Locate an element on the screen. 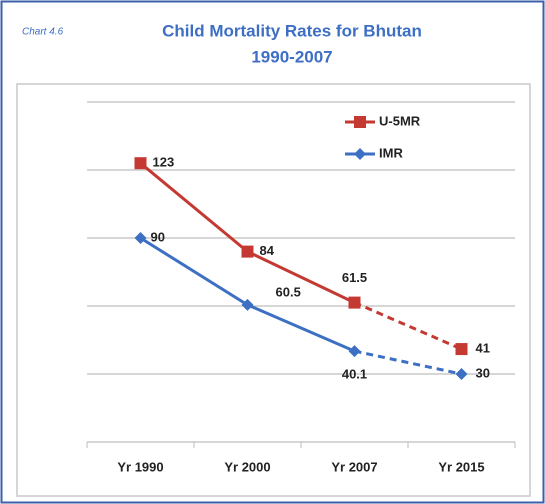 The height and width of the screenshot is (504, 545). data-label: 60.5 is located at coordinates (288, 291).